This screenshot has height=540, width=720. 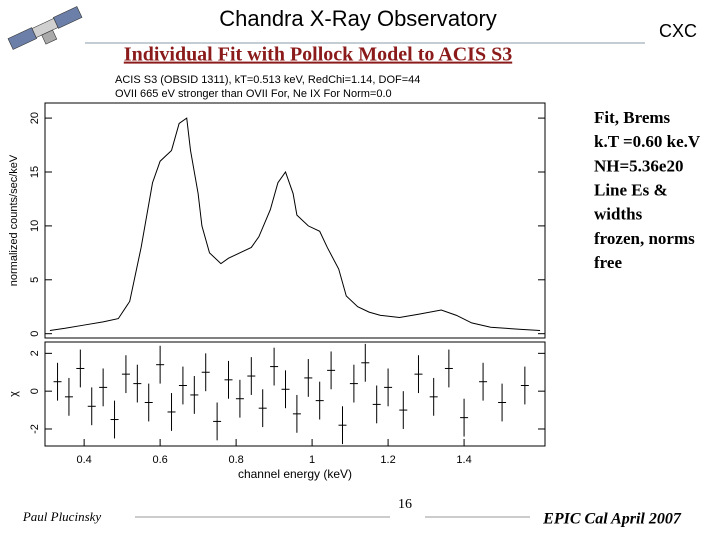 What do you see at coordinates (35, 226) in the screenshot?
I see `y-tick-label: 10` at bounding box center [35, 226].